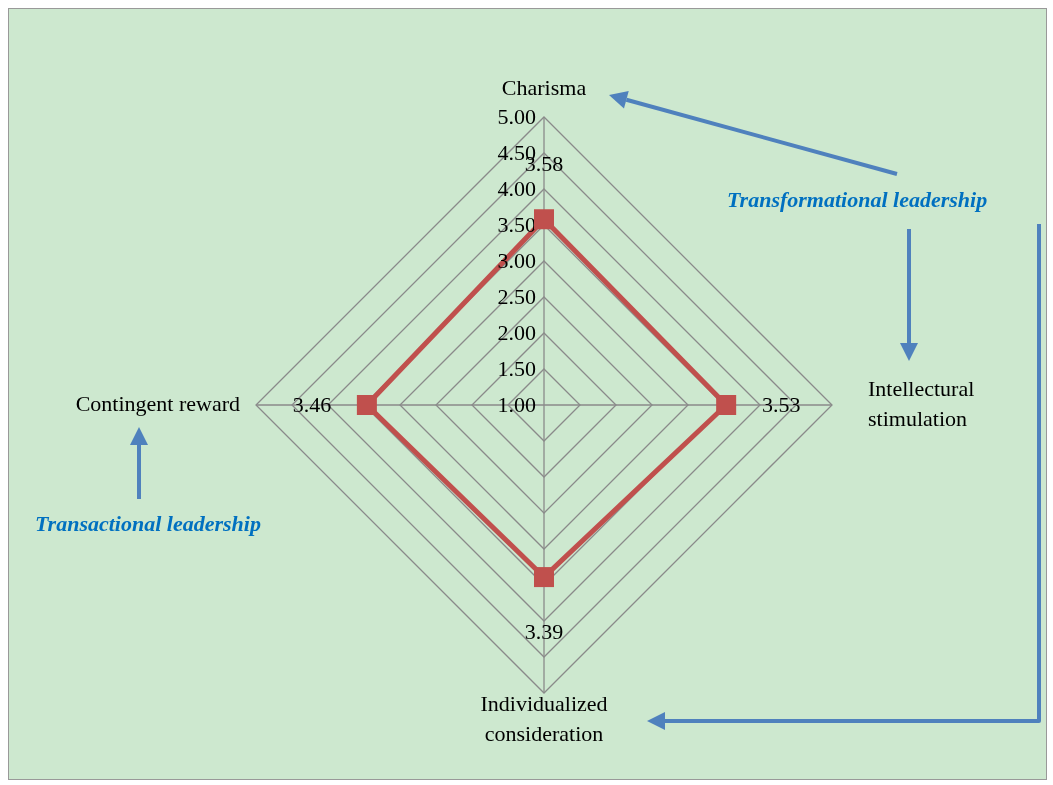  I want to click on y-tick-label: 4.00, so click(516, 188).